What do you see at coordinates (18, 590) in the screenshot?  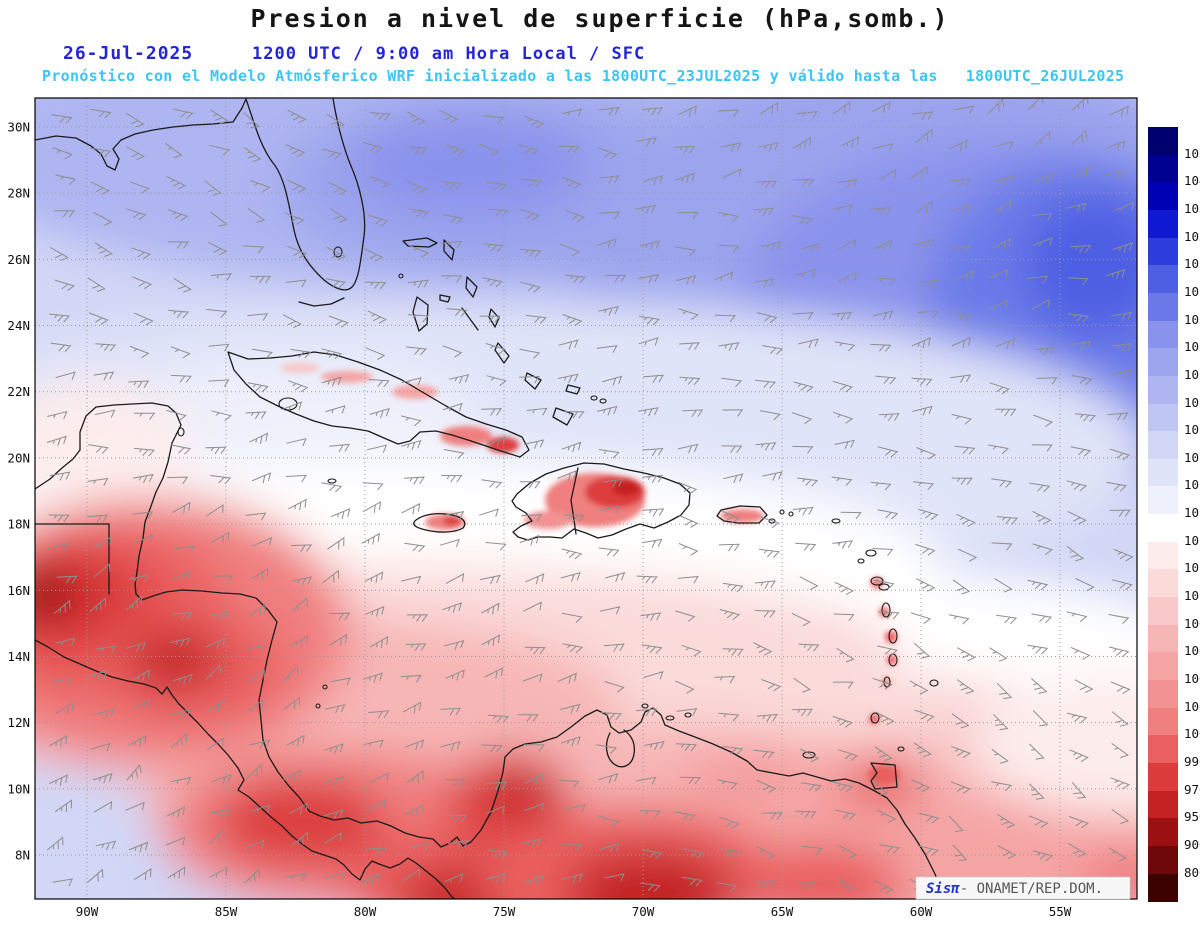 I see `lat-label: 16N` at bounding box center [18, 590].